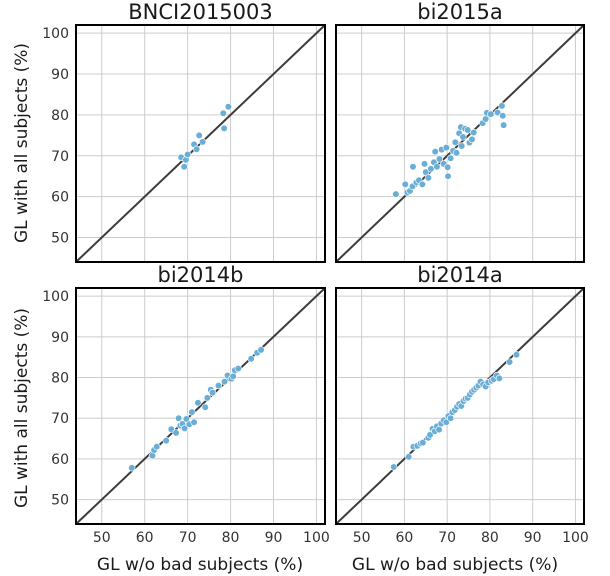 The width and height of the screenshot is (610, 576). What do you see at coordinates (200, 12) in the screenshot?
I see `panel-title: BNCI2015003` at bounding box center [200, 12].